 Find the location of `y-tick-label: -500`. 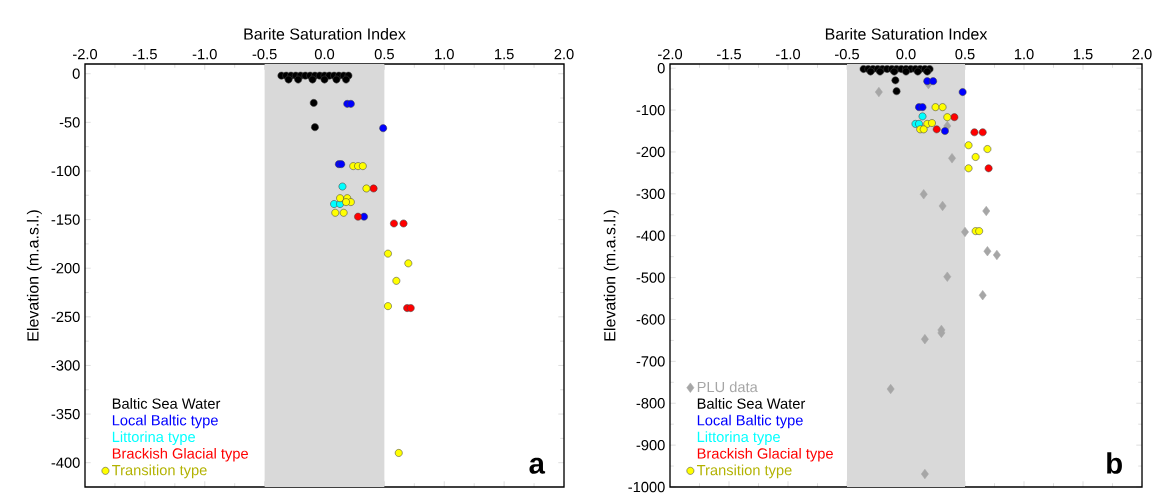

y-tick-label: -500 is located at coordinates (650, 277).